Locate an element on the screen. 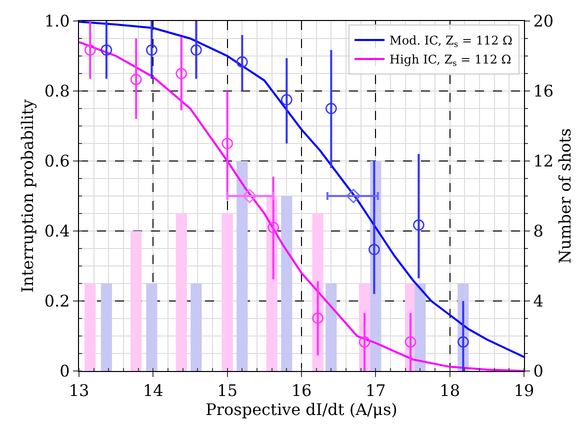 The image size is (583, 427). x-tick-label: 13 is located at coordinates (79, 390).